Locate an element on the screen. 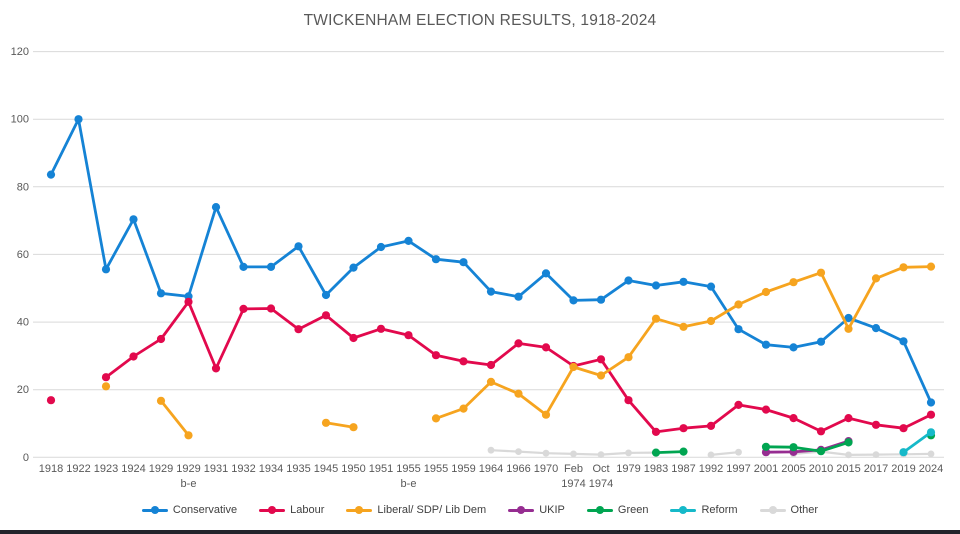  y-tick-label: 80 is located at coordinates (23, 187).